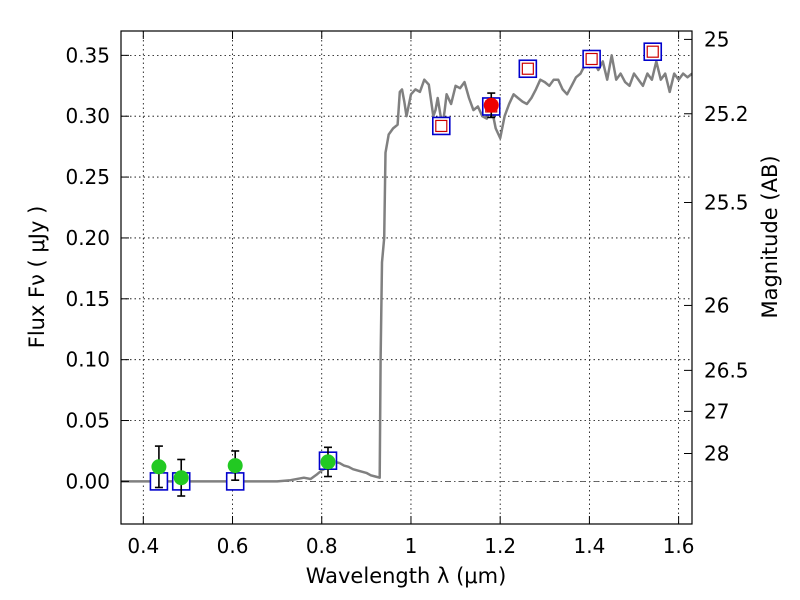  Describe the element at coordinates (87, 238) in the screenshot. I see `y-tick-label: 0.20` at that location.